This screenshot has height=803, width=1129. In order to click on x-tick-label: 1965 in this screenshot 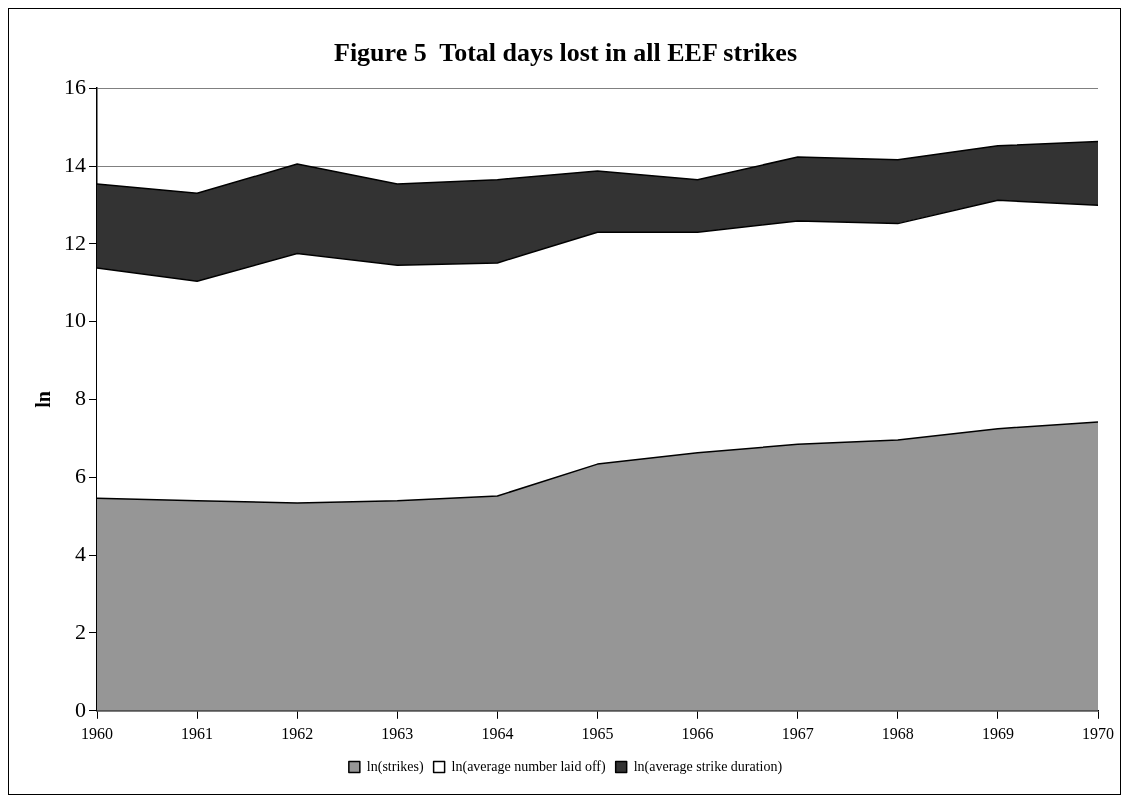, I will do `click(597, 733)`.